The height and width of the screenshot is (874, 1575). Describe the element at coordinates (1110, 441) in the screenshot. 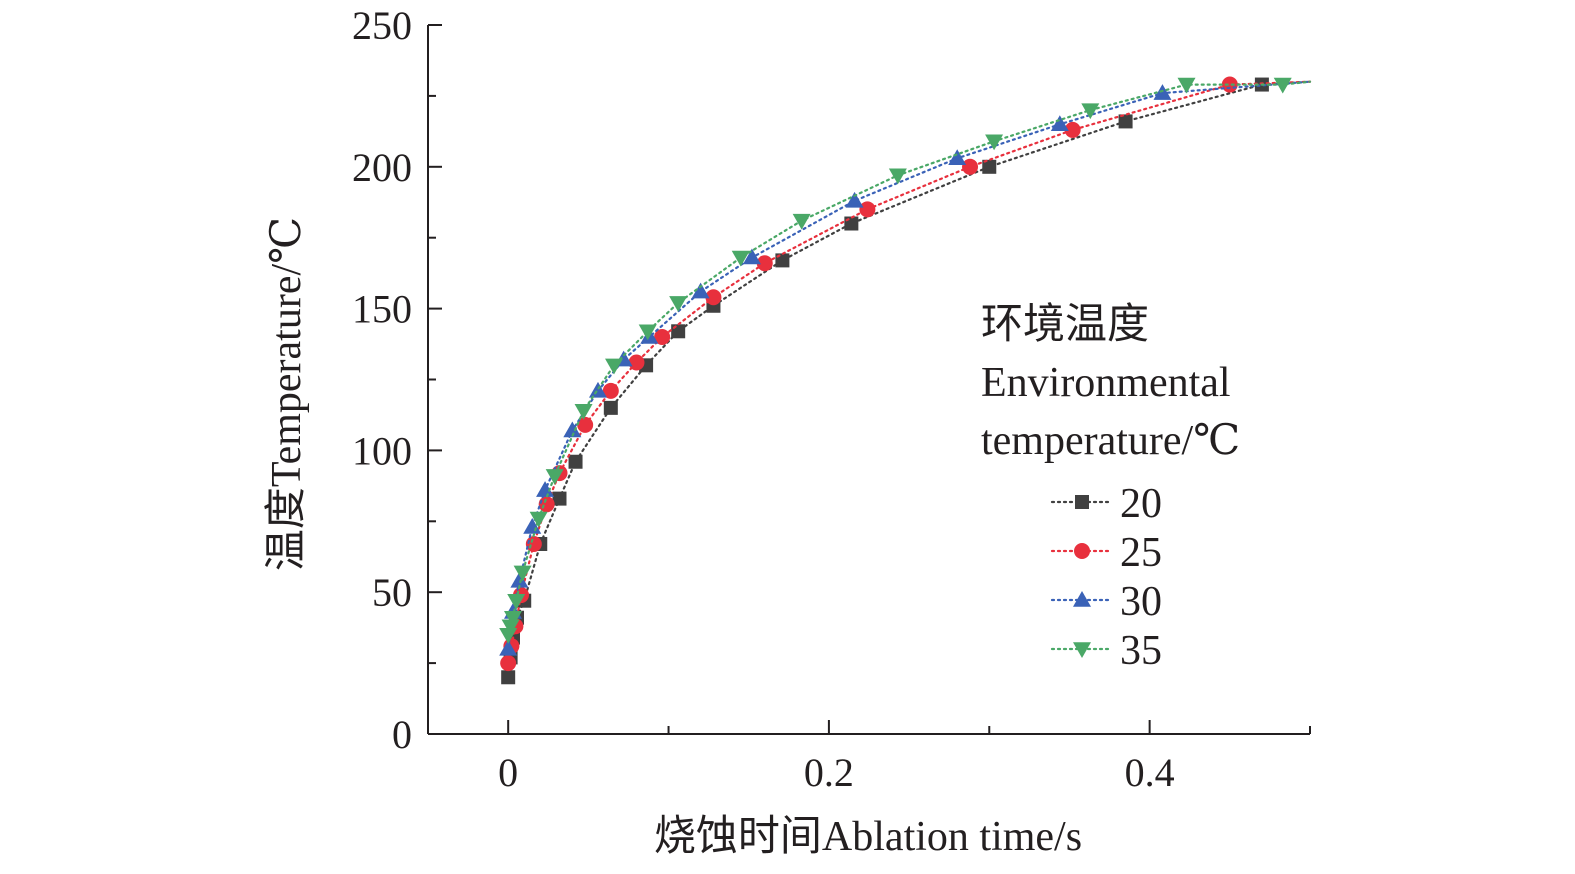

I see `legend-title-line: temperature/℃` at that location.